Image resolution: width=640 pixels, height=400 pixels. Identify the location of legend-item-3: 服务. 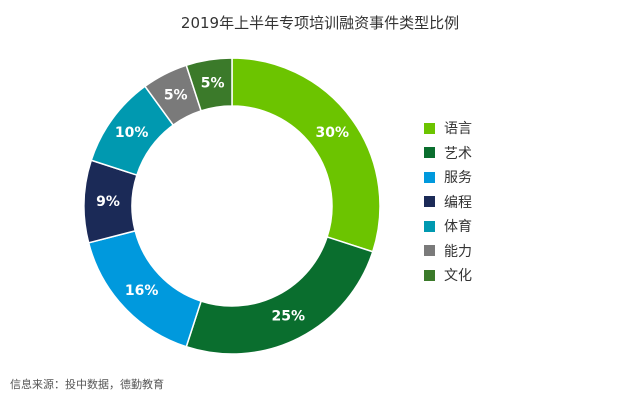
(448, 177).